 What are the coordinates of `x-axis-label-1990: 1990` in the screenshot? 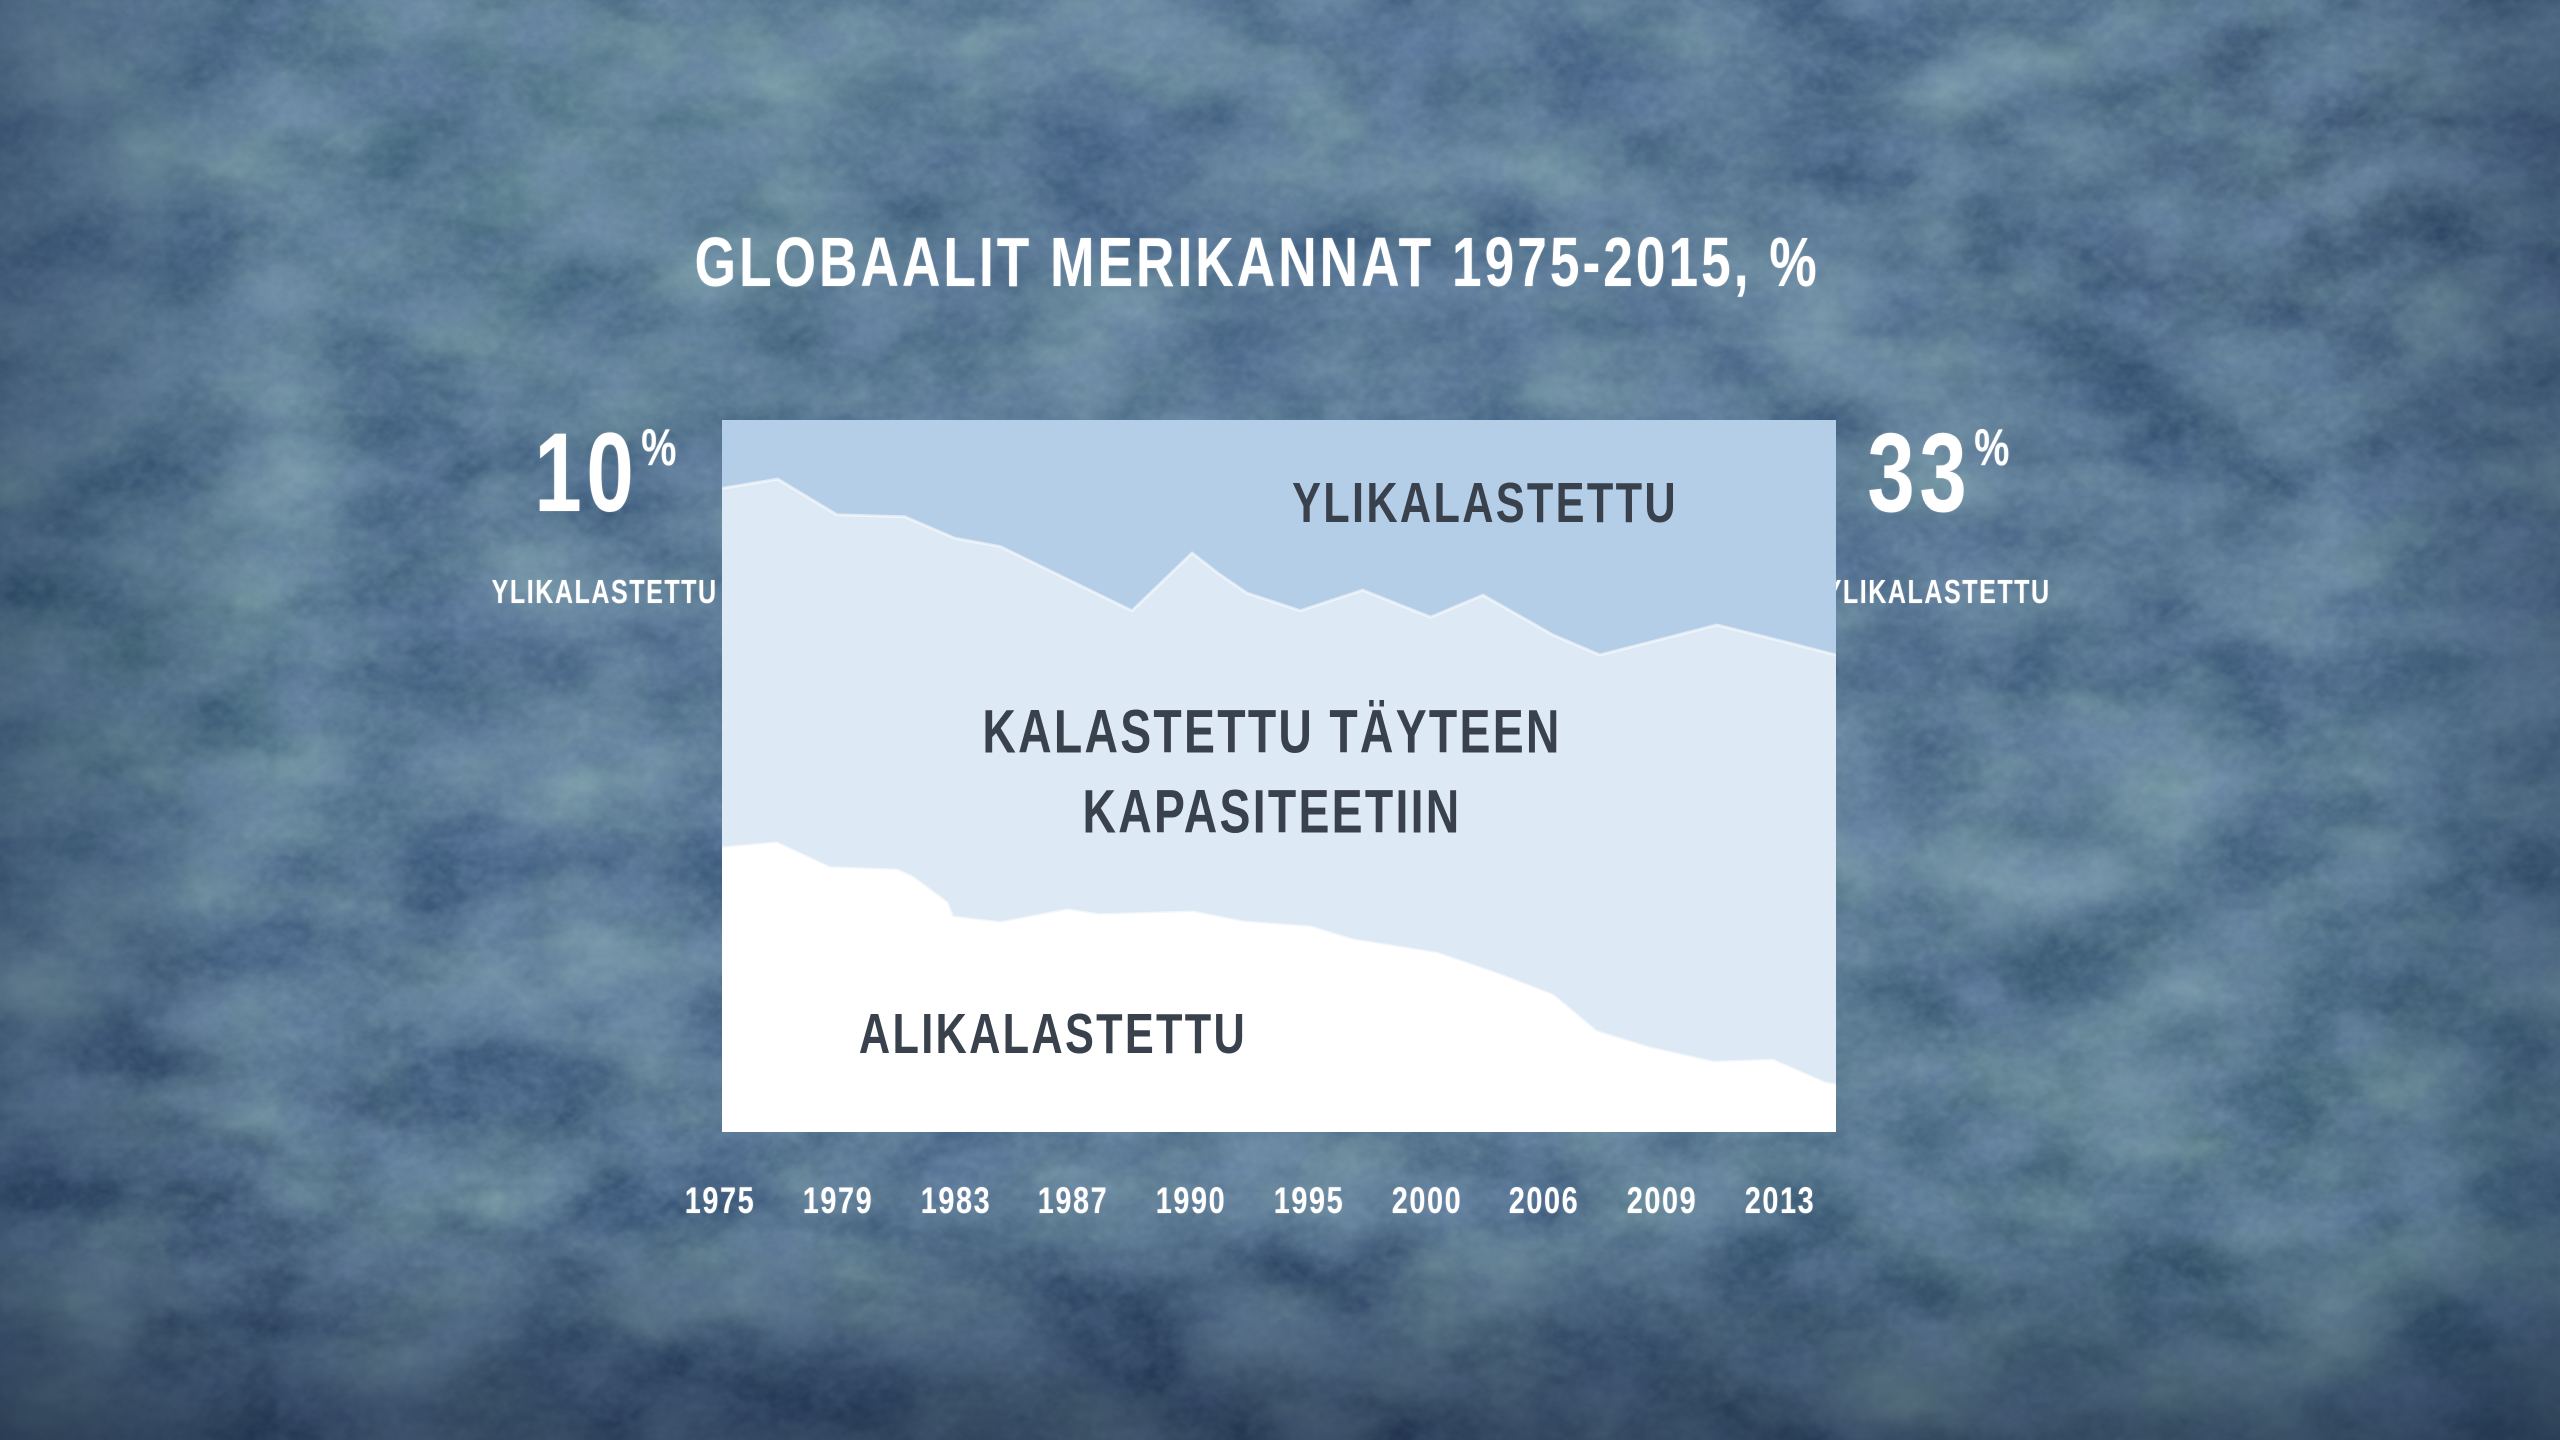 It's located at (1191, 1200).